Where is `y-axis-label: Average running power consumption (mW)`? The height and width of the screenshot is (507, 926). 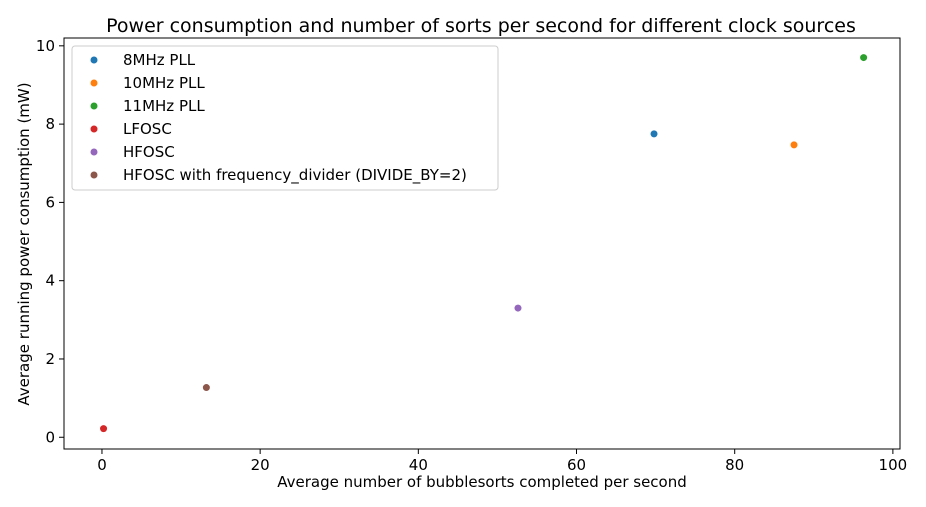 y-axis-label: Average running power consumption (mW) is located at coordinates (24, 243).